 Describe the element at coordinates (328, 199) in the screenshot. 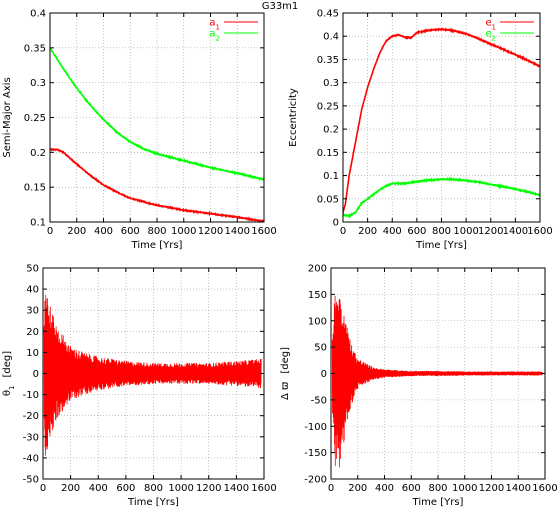

I see `y-tick-label: 0.05` at that location.